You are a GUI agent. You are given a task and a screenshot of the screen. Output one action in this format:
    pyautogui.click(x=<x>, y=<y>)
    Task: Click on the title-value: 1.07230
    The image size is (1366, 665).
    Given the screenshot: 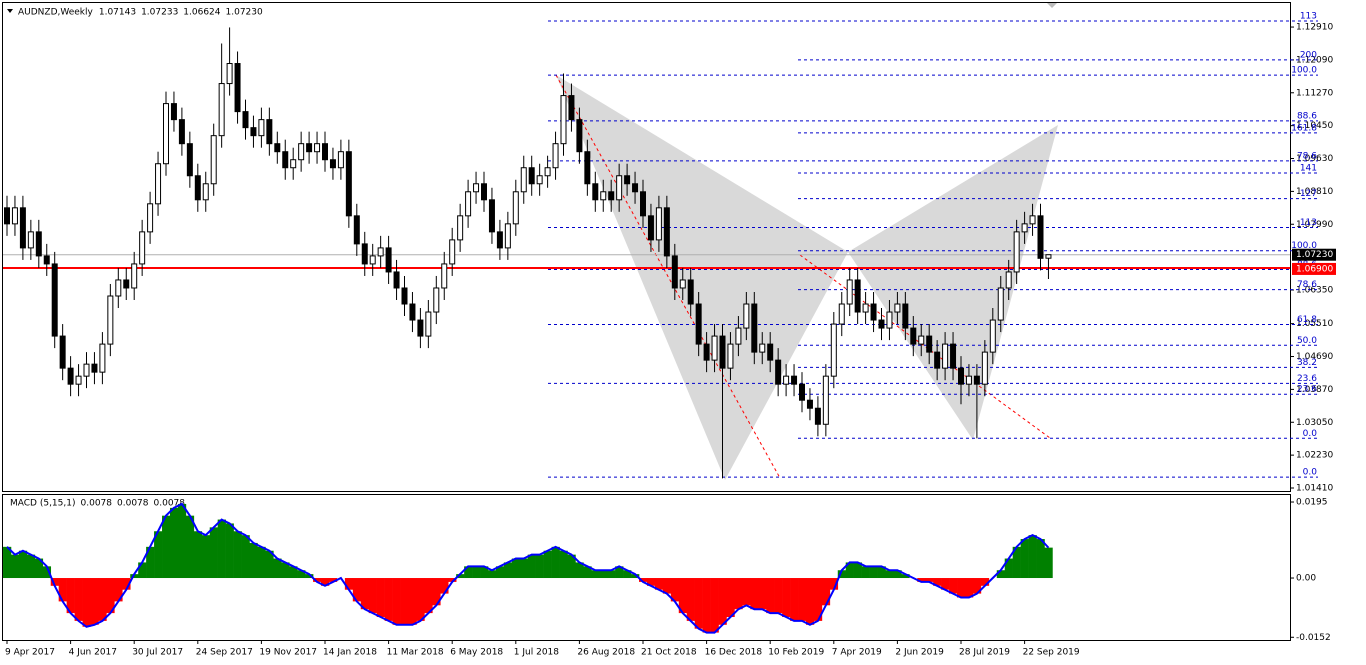 What is the action you would take?
    pyautogui.click(x=244, y=13)
    